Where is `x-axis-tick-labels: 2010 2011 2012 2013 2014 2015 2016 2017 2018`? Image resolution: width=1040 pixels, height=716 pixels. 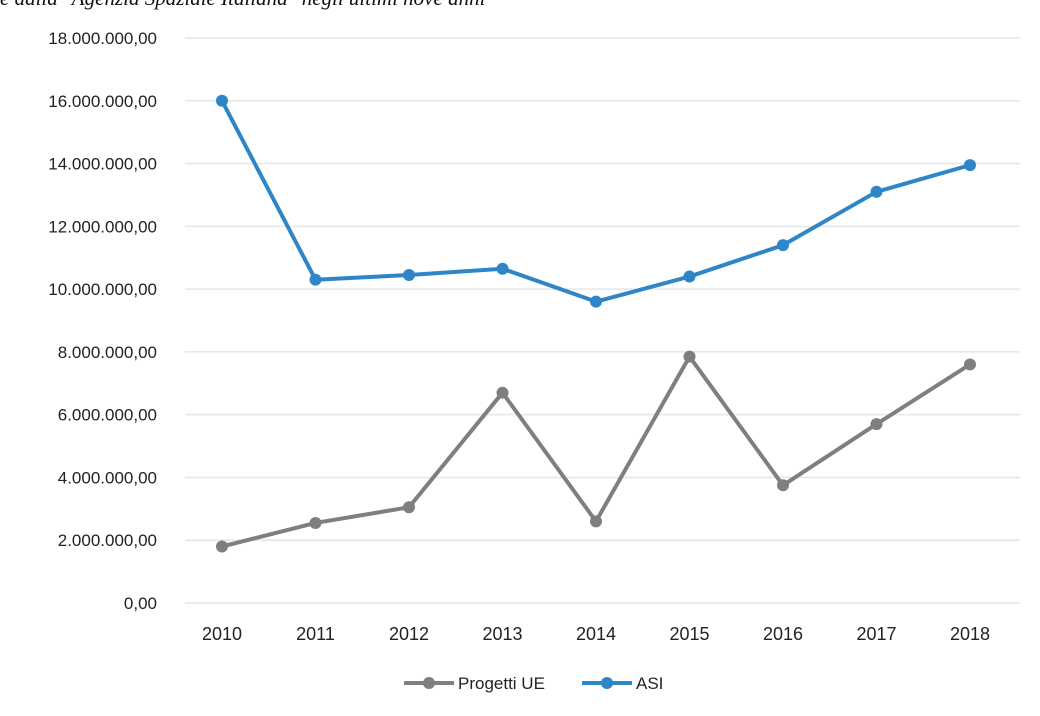 x-axis-tick-labels: 2010 2011 2012 2013 2014 2015 2016 2017 2018 is located at coordinates (596, 634).